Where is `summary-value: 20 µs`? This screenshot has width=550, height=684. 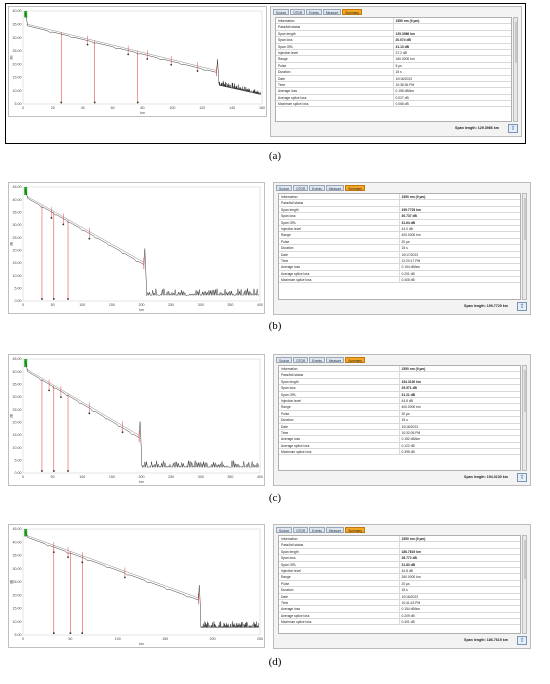
summary-value: 20 µs is located at coordinates (405, 241).